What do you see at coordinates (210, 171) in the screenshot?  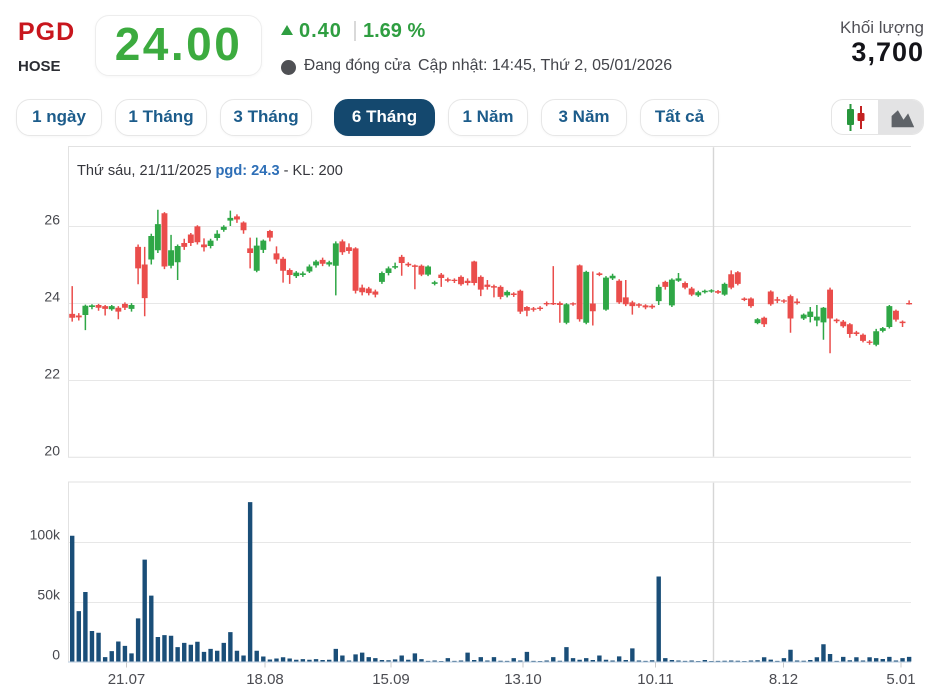 I see `svg-text:Thứ sáu, 21/11/2025 pgd: 24.3: Thứ sáu, 21/11/2025 pgd: 24.3 - KL: 200` at bounding box center [210, 171].